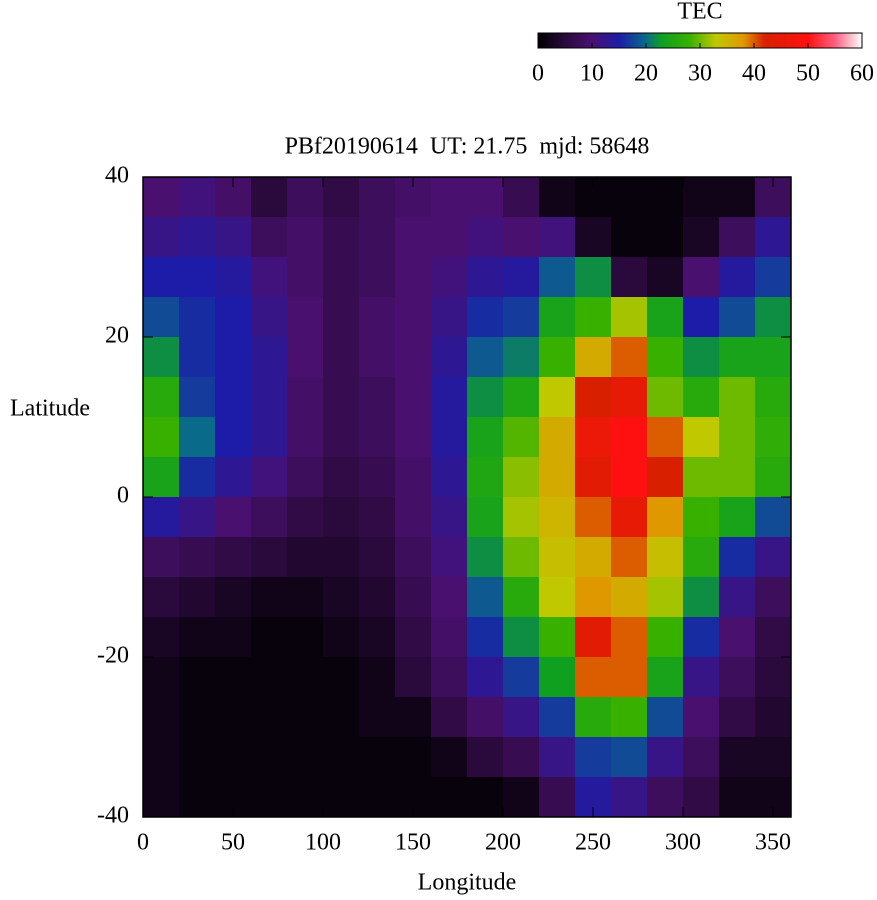 Image resolution: width=877 pixels, height=900 pixels. What do you see at coordinates (773, 843) in the screenshot?
I see `x-tick-label: 350` at bounding box center [773, 843].